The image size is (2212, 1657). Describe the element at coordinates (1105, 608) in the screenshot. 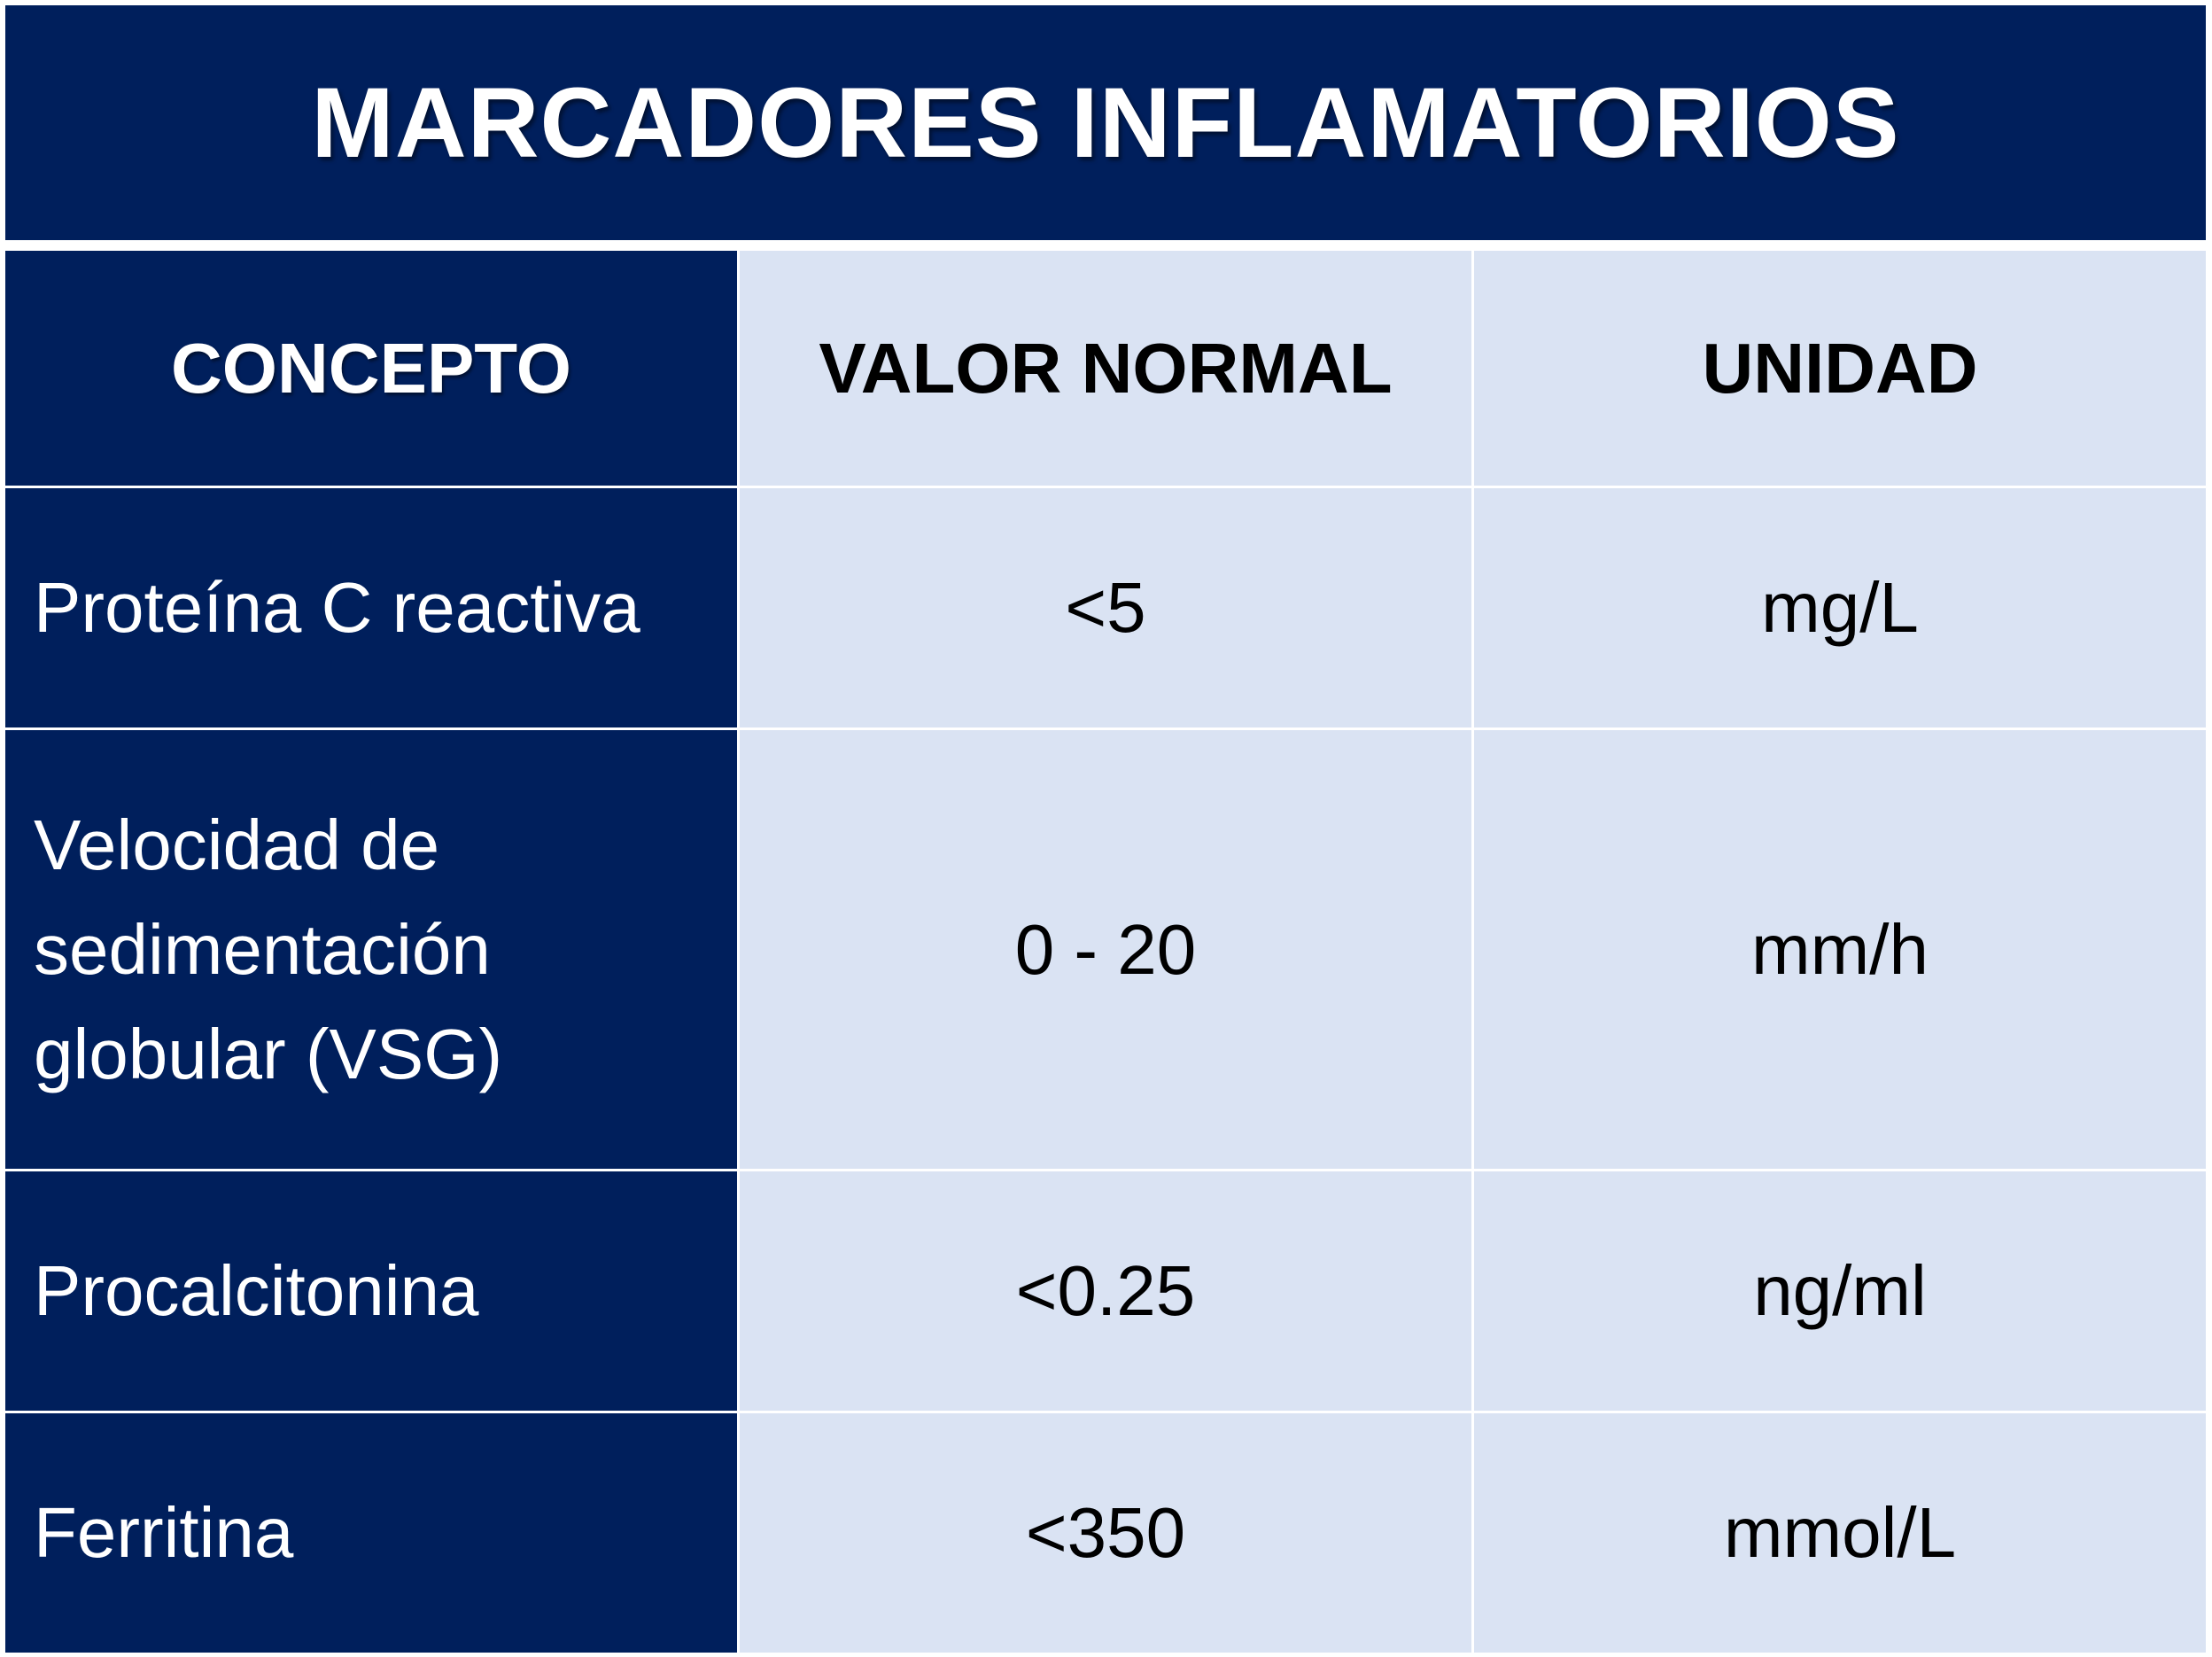

I see `row-valor: <5` at that location.